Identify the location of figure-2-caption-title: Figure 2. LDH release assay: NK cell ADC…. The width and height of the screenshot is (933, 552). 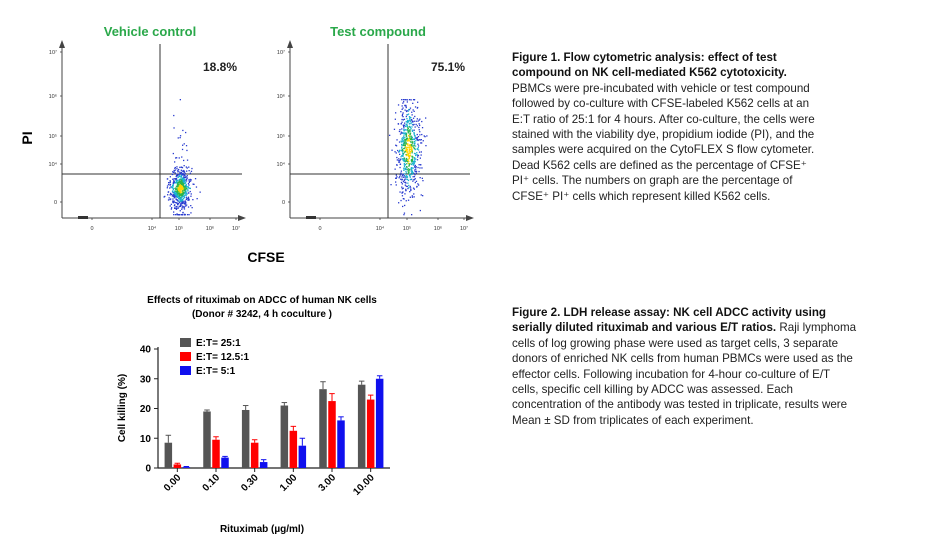
(669, 320).